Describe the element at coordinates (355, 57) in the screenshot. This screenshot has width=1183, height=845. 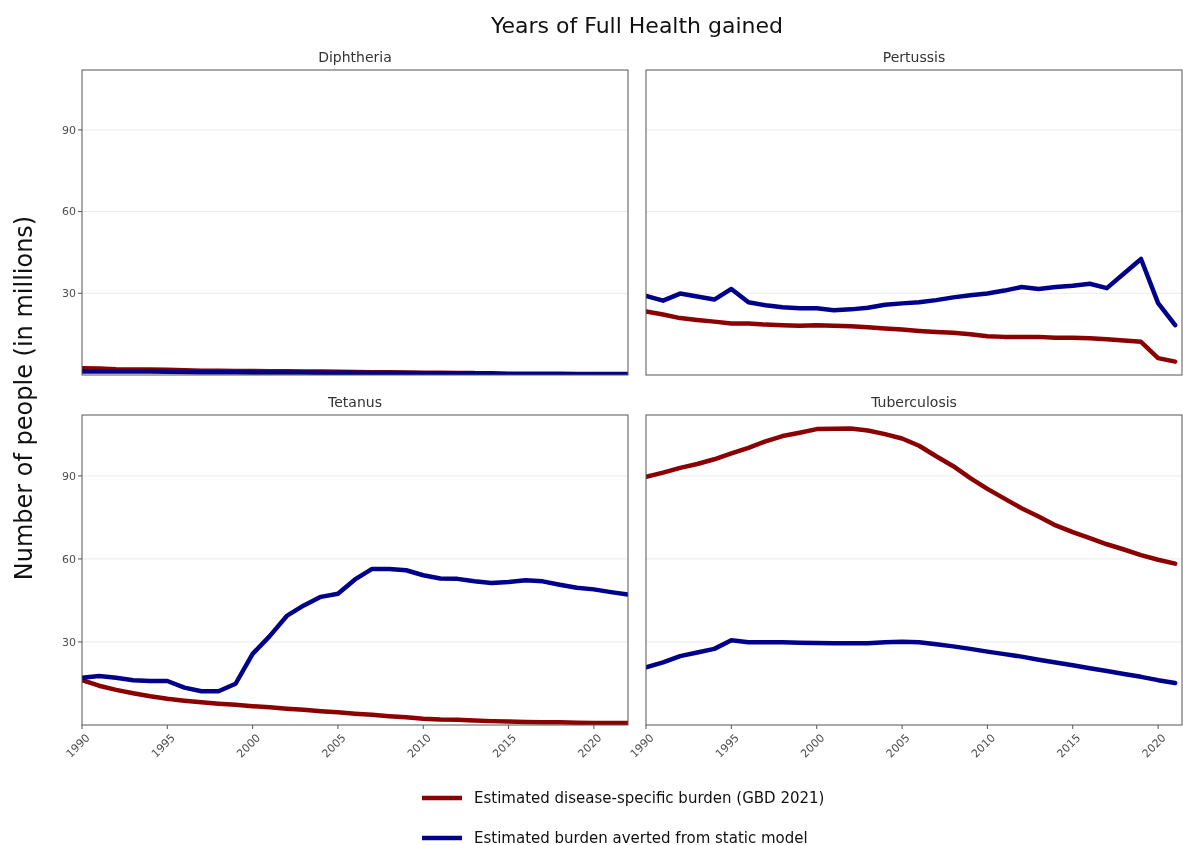
I see `chart-title: Diphtheria` at that location.